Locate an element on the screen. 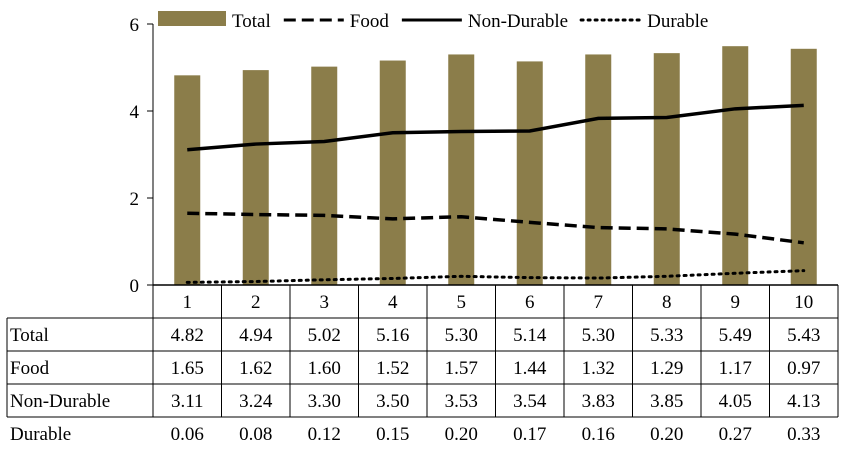 This screenshot has width=841, height=468. y-tick-label: 2 is located at coordinates (135, 199).